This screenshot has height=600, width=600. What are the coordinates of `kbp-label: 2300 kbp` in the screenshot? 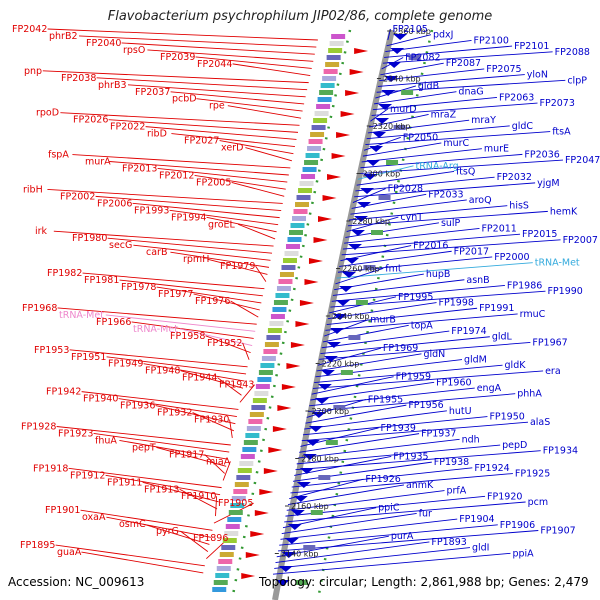 It's located at (382, 174).